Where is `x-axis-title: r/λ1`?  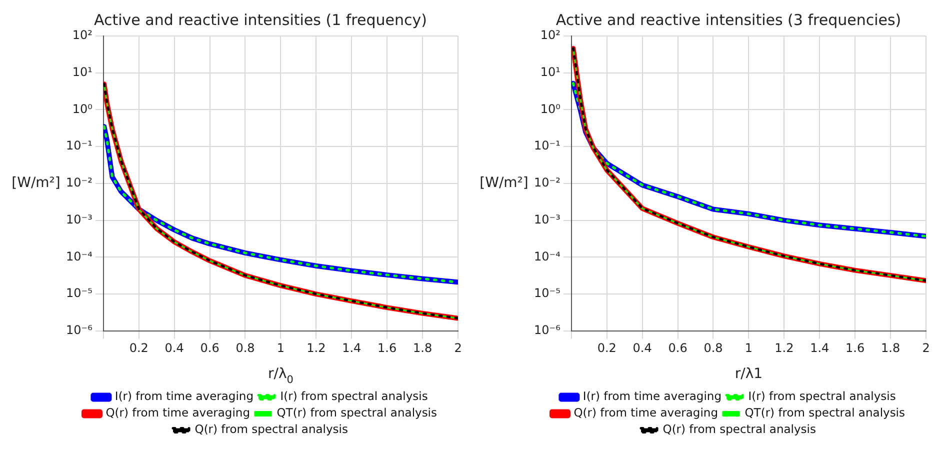
x-axis-title: r/λ1 is located at coordinates (748, 374).